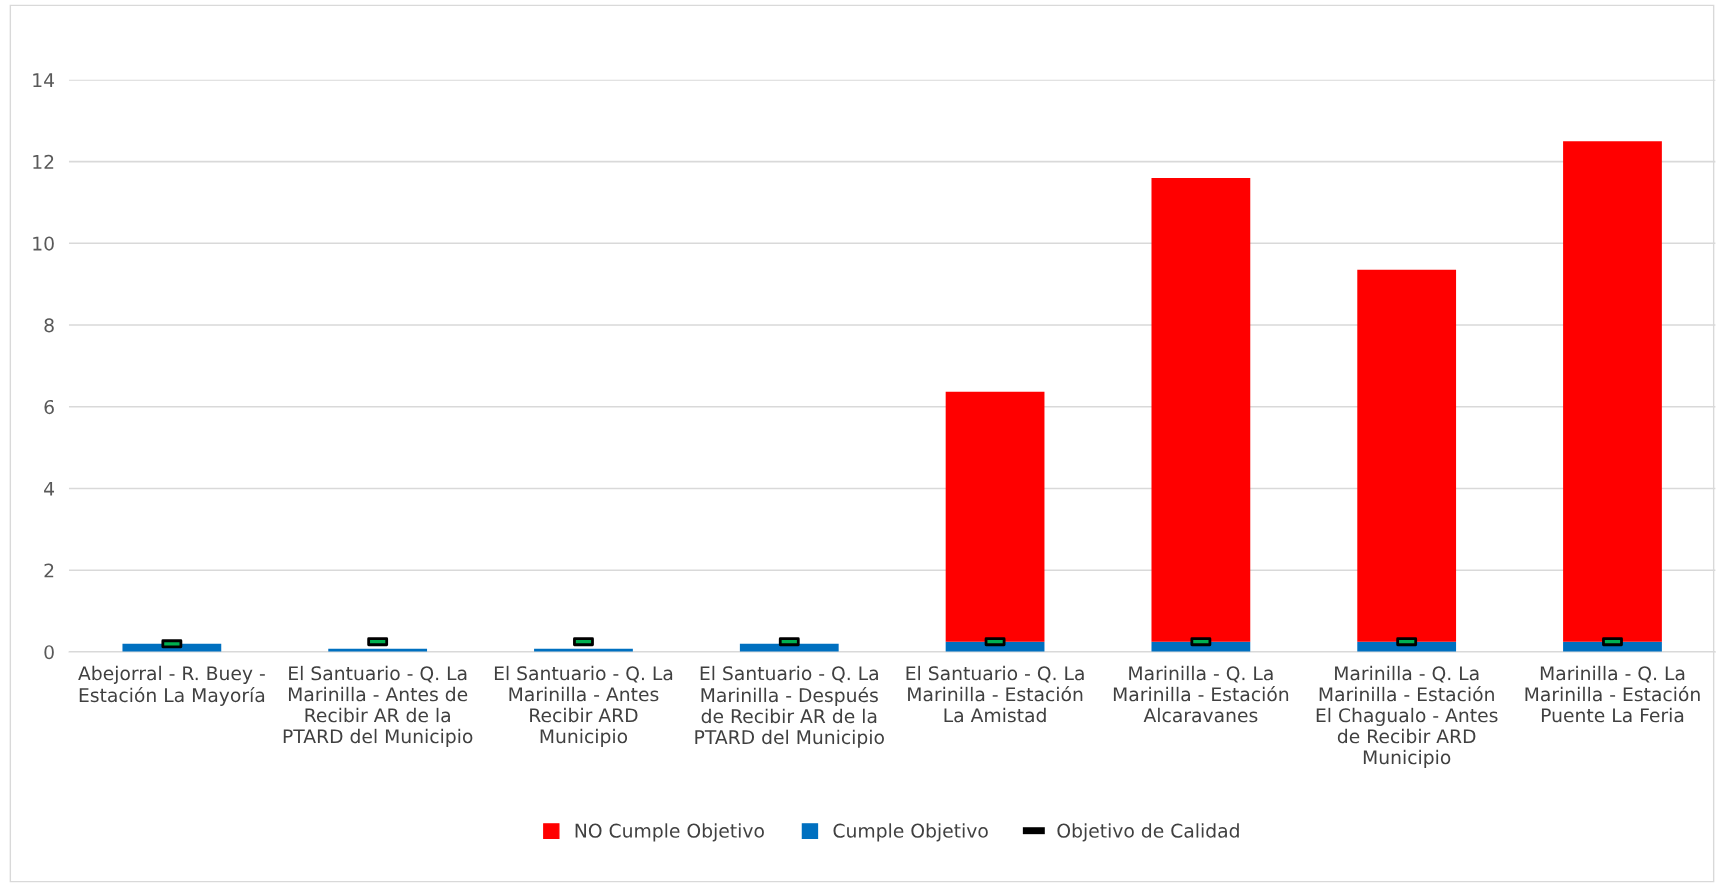  What do you see at coordinates (1407, 716) in the screenshot?
I see `x-tick-label: Marinilla - Q. La Marinilla - Estación El Chagualo - Antes de Recibir ARD Municipio` at bounding box center [1407, 716].